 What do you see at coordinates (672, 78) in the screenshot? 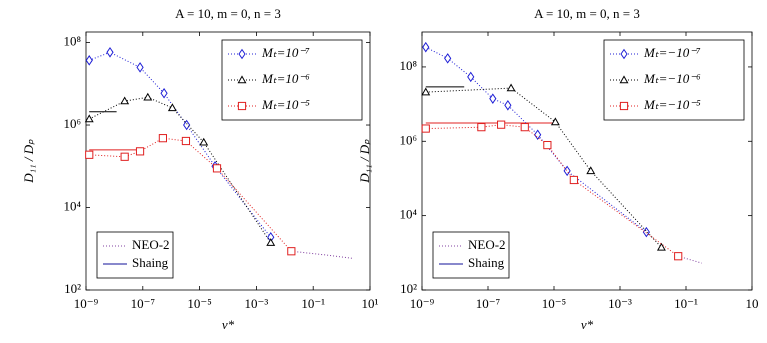
I see `legend-label: Mₜ=−10⁻⁶` at bounding box center [672, 78].